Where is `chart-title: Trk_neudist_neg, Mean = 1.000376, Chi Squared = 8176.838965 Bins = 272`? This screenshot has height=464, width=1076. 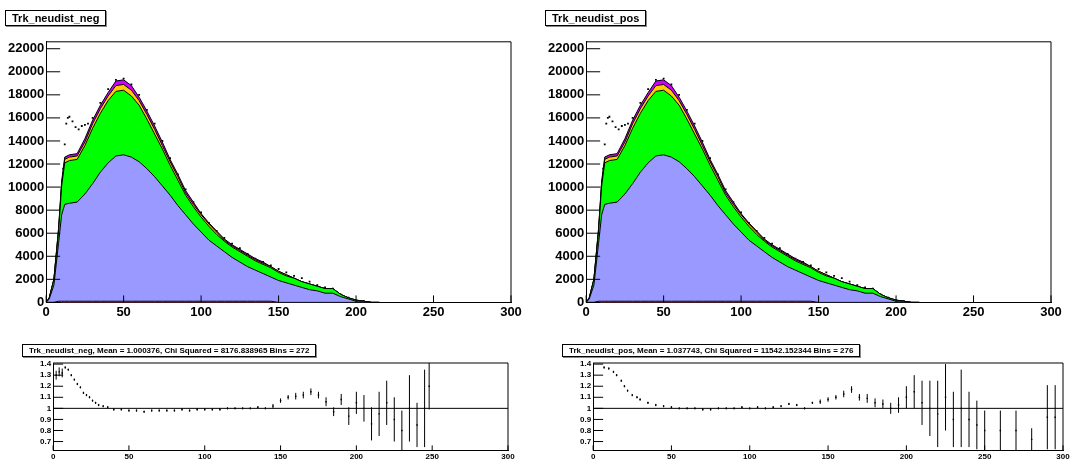 chart-title: Trk_neudist_neg, Mean = 1.000376, Chi Squared = 8176.838965 Bins = 272 is located at coordinates (169, 350).